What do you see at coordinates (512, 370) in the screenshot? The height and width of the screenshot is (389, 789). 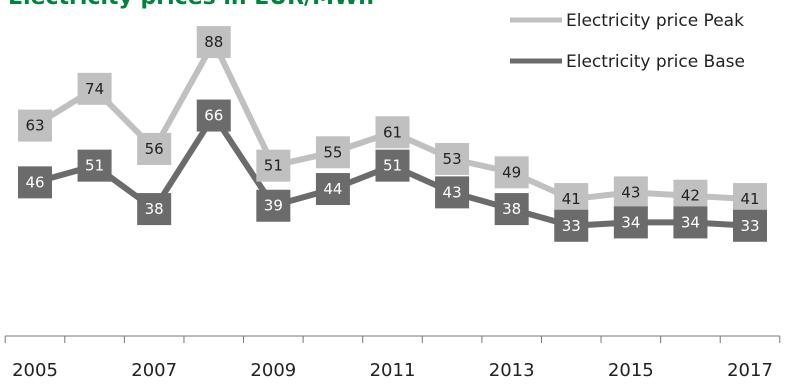 I see `x-tick-label: 2013` at bounding box center [512, 370].